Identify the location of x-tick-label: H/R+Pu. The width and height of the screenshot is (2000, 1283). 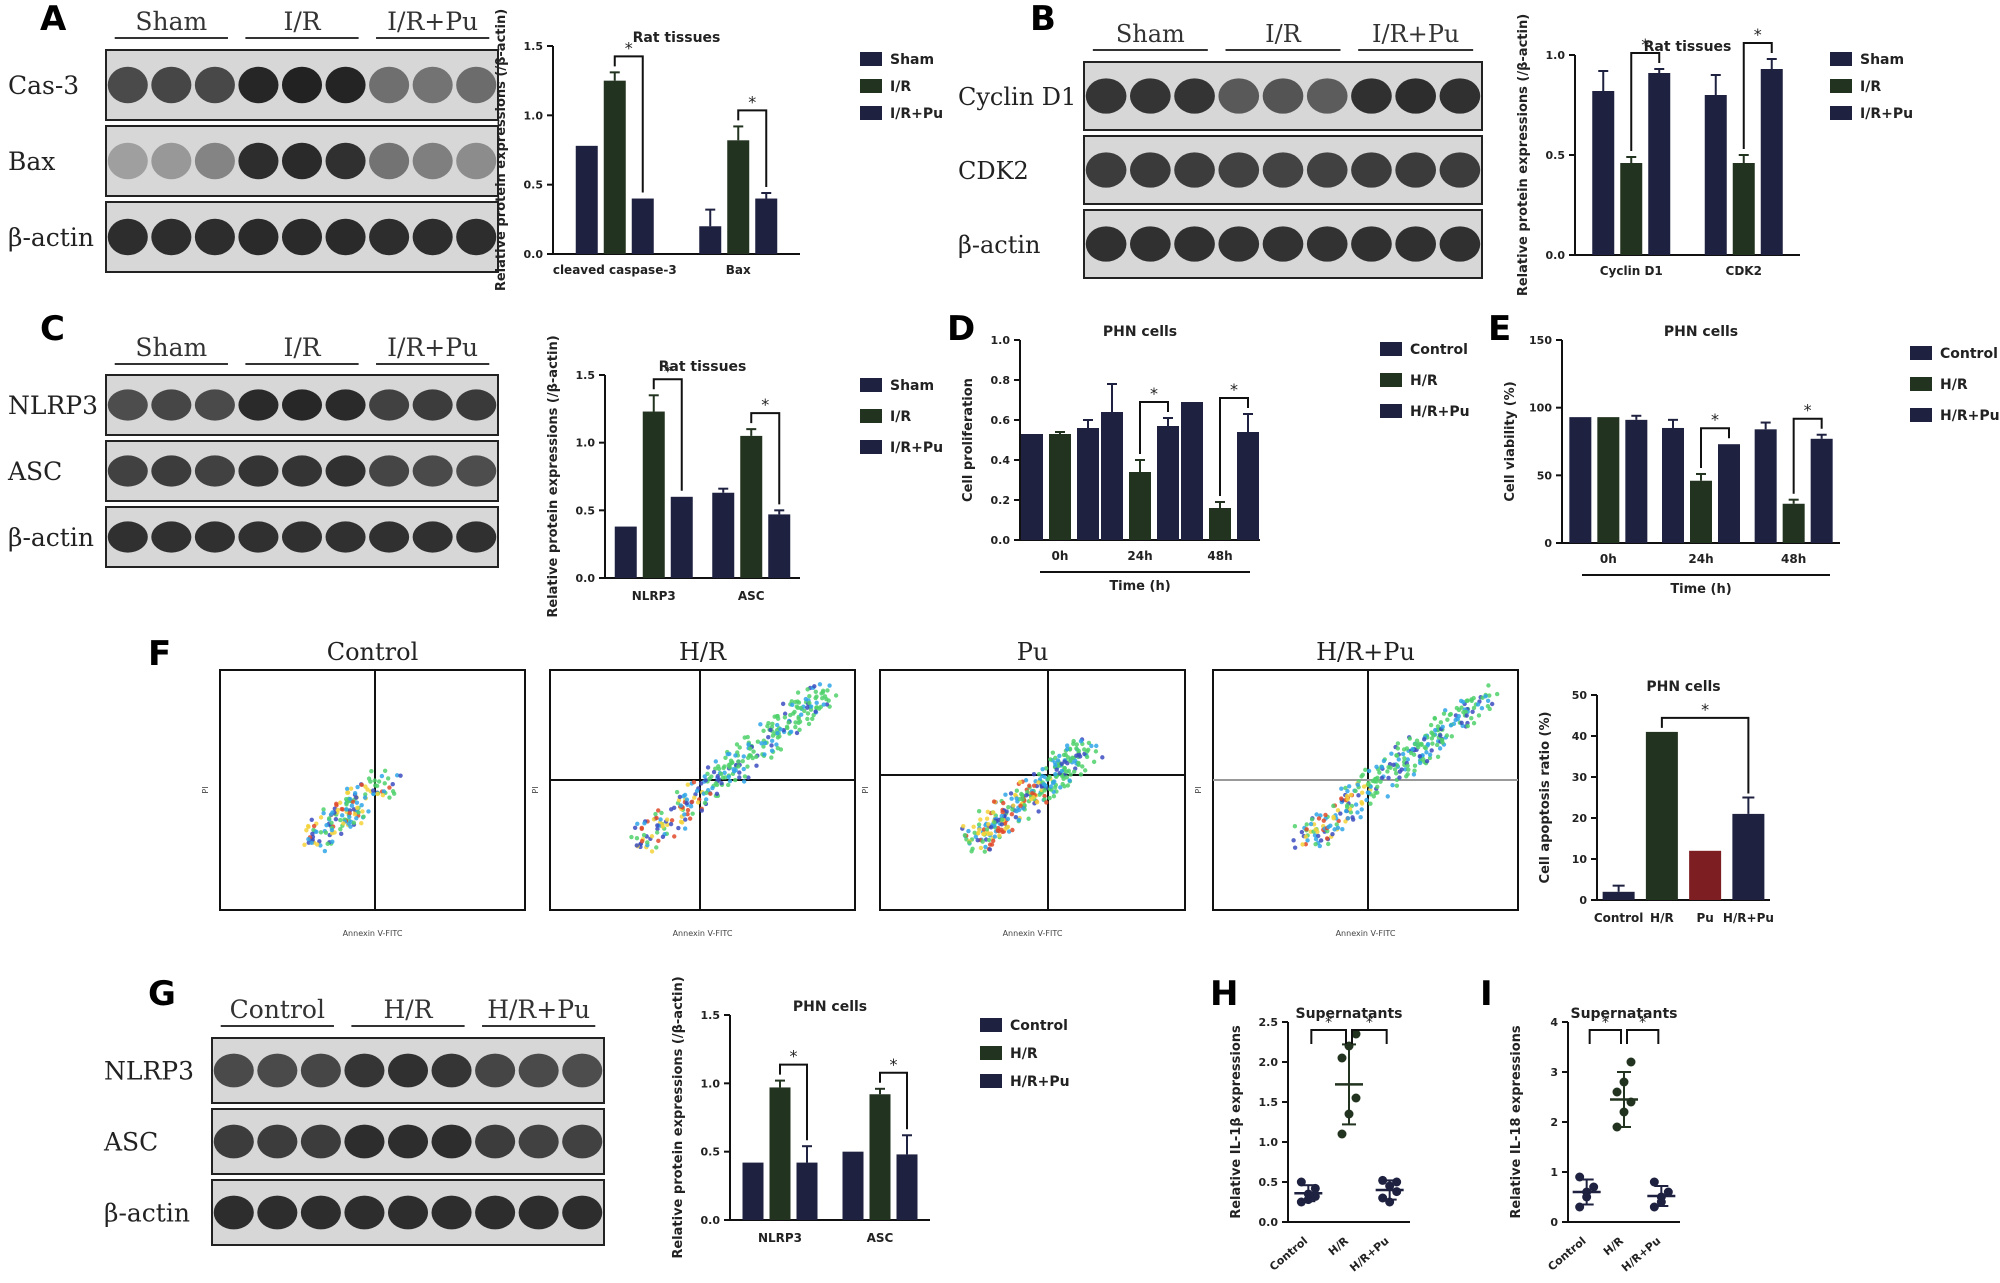
(1369, 1254).